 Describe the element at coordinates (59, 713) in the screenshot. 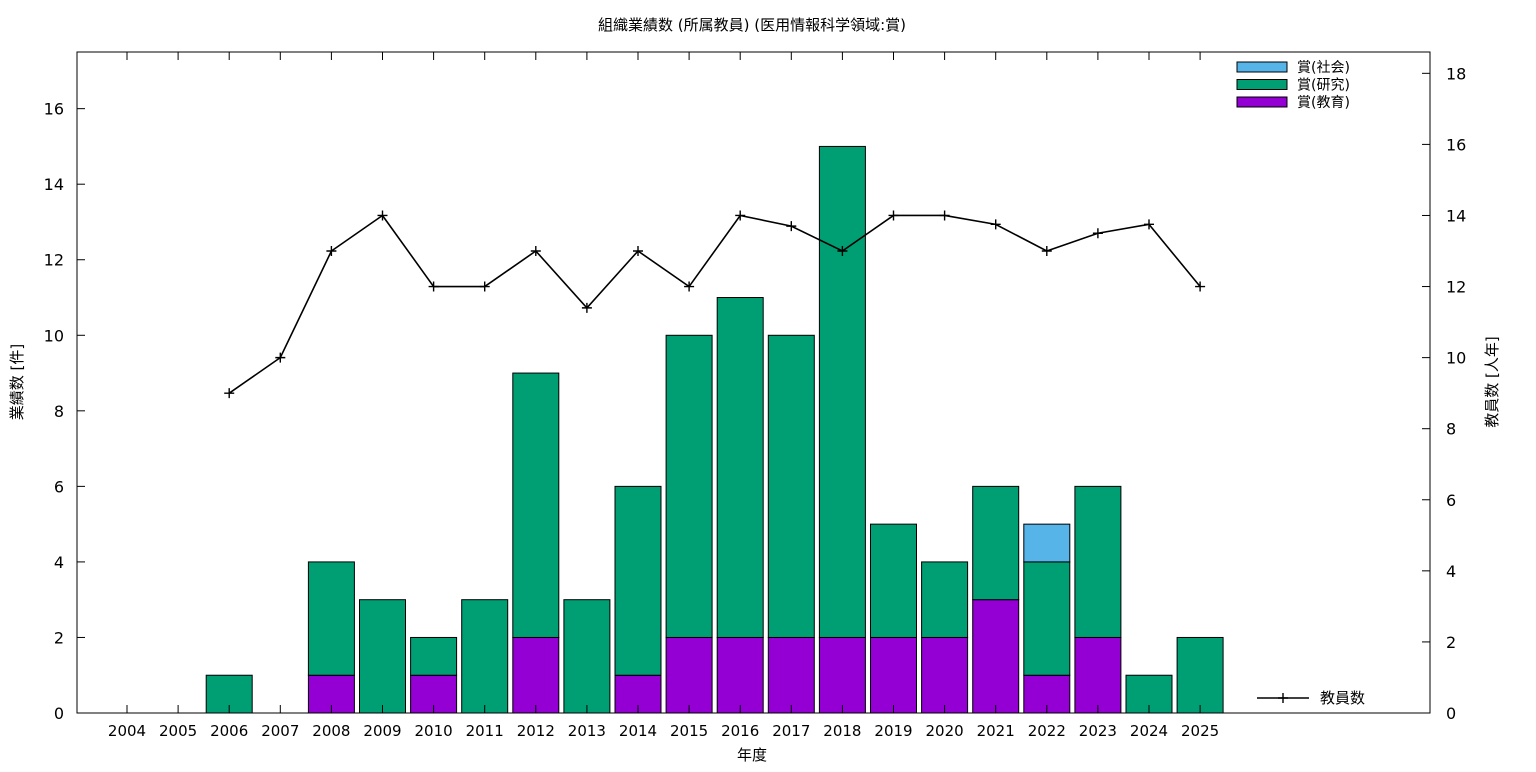

I see `y-tick-label: 0` at that location.